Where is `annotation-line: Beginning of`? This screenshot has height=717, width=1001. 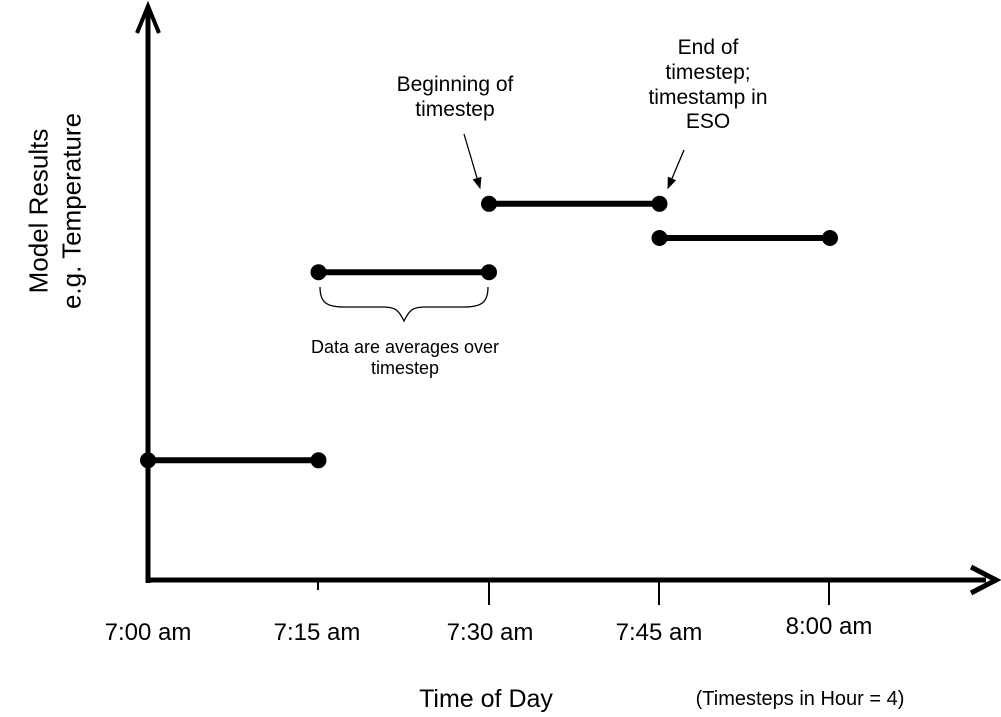
annotation-line: Beginning of is located at coordinates (455, 84).